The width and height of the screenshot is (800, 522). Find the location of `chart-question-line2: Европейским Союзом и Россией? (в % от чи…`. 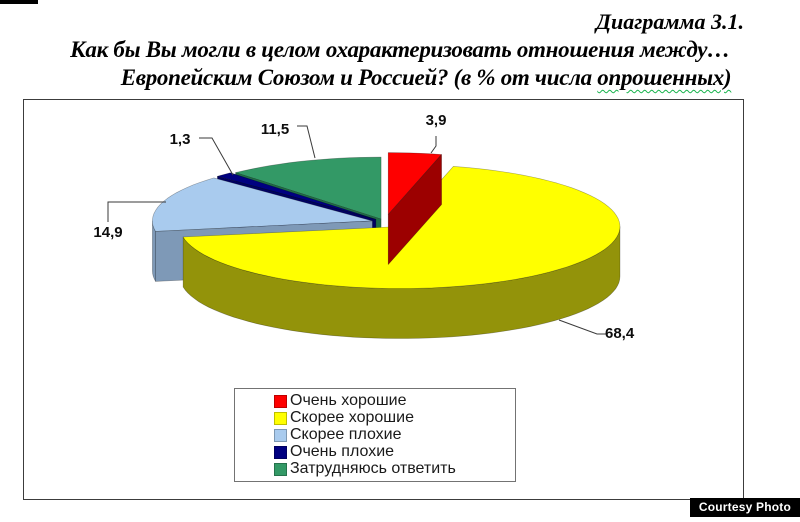

chart-question-line2: Европейским Союзом и Россией? (в % от чи… is located at coordinates (400, 78).